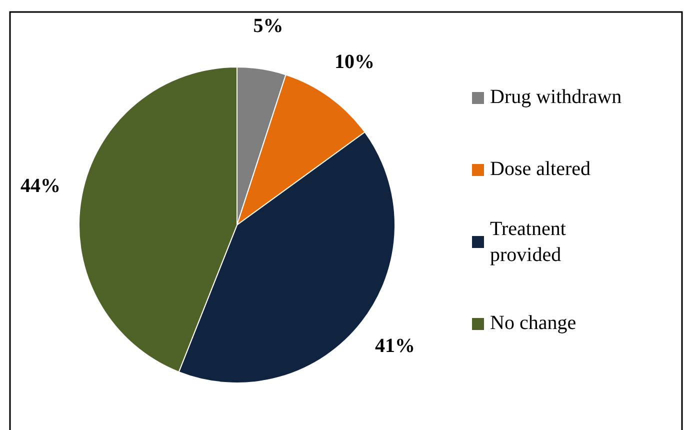 This screenshot has width=688, height=430. Describe the element at coordinates (268, 26) in the screenshot. I see `data-label: 5%` at that location.